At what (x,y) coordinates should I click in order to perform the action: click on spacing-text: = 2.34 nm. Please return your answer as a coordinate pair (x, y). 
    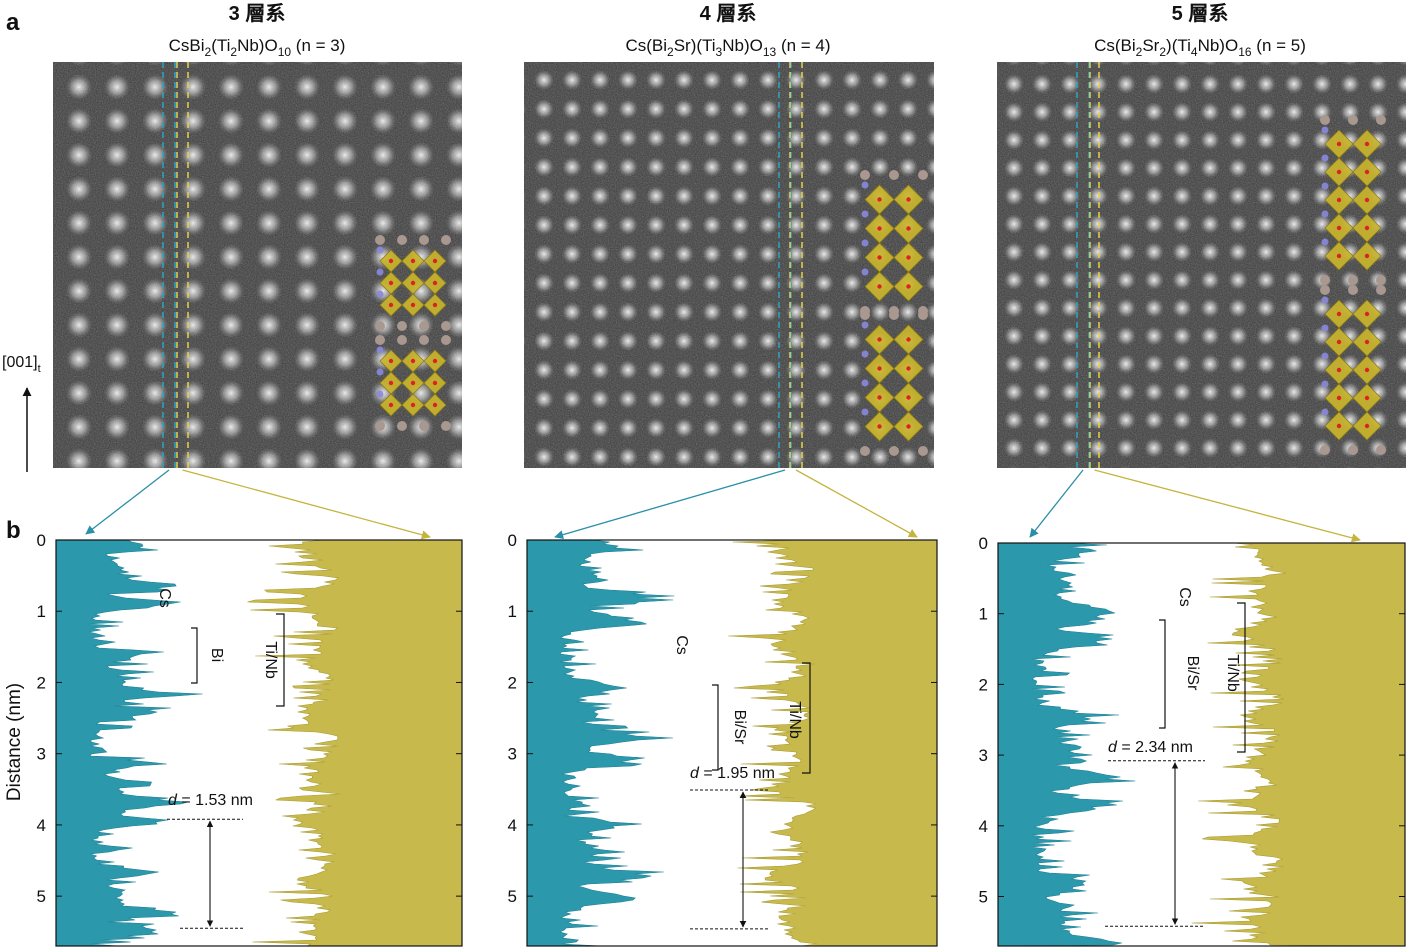
    Looking at the image, I should click on (1155, 747).